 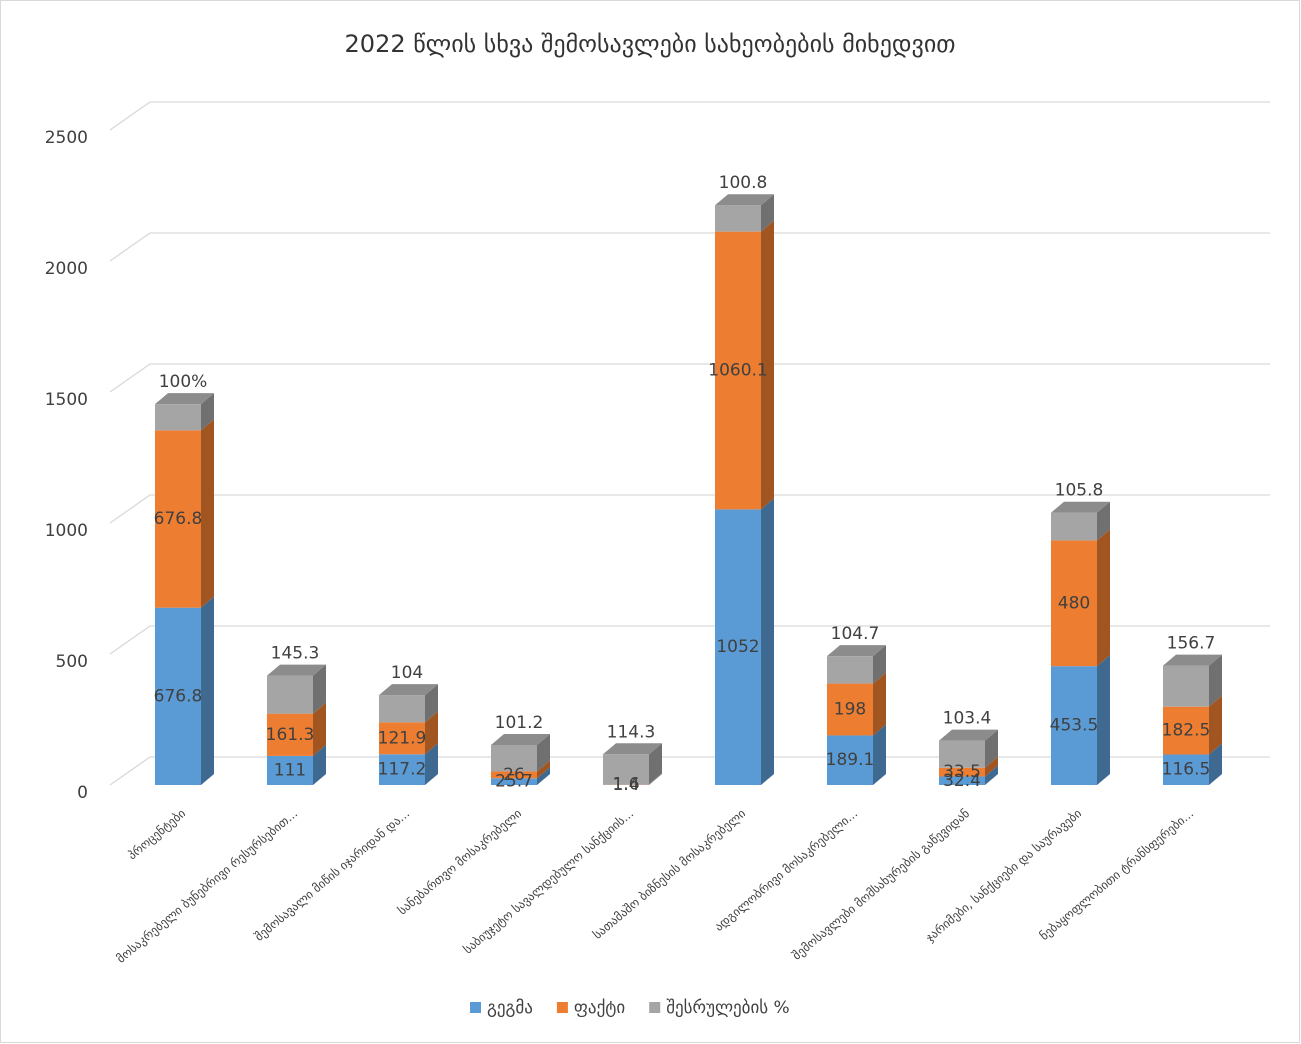 What do you see at coordinates (625, 785) in the screenshot?
I see `data-label: 1.4` at bounding box center [625, 785].